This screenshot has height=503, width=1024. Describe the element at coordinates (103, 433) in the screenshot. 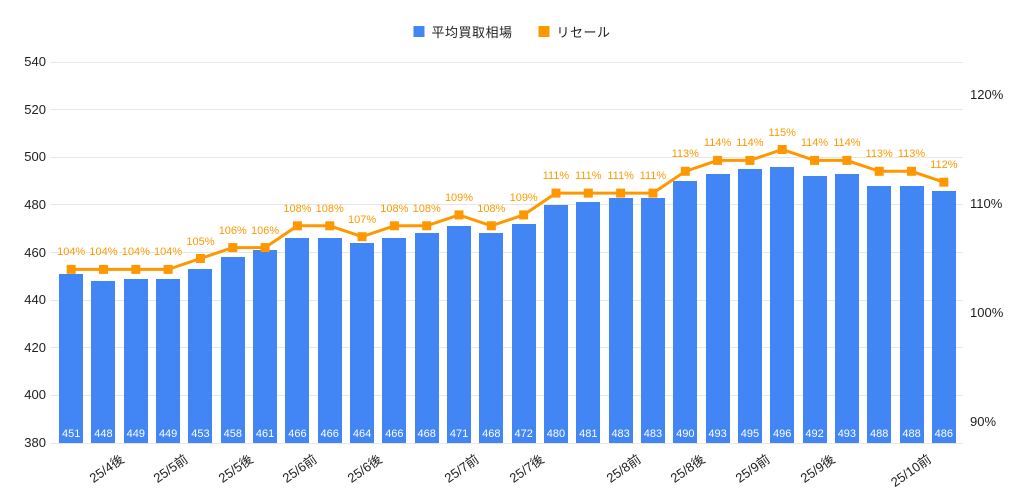

I see `bar-value-label: 448` at that location.